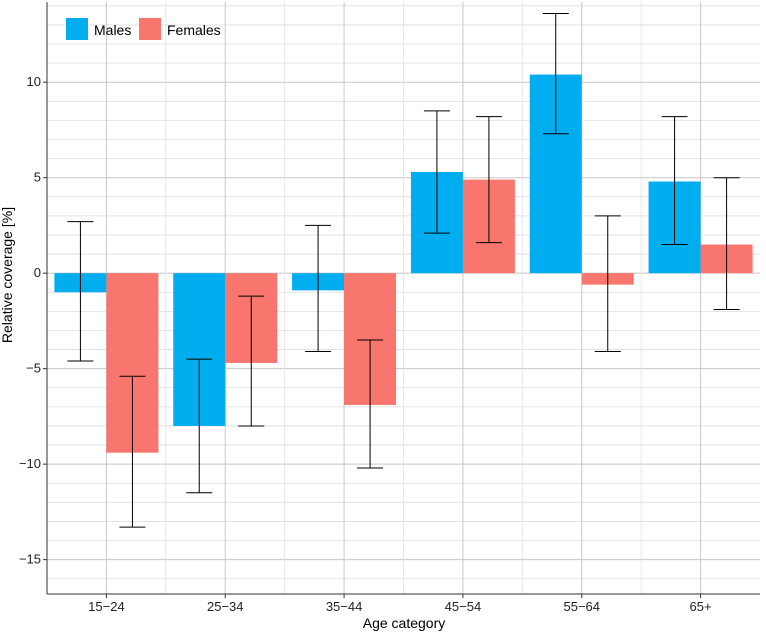  I want to click on x-tick-label: 45−54, so click(463, 606).